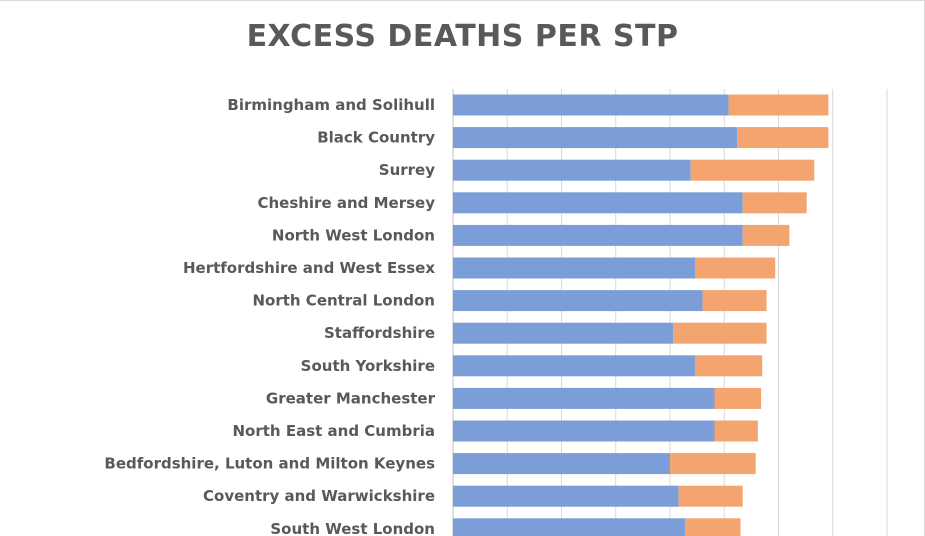 This screenshot has height=536, width=925. I want to click on category-label: North East and Cumbria, so click(334, 431).